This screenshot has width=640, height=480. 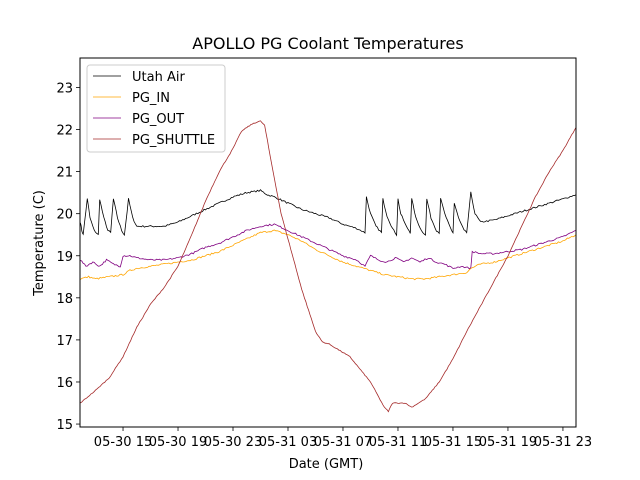 I want to click on y-axis: 15 16 17 18 19 20 21 22 23, so click(x=68, y=257).